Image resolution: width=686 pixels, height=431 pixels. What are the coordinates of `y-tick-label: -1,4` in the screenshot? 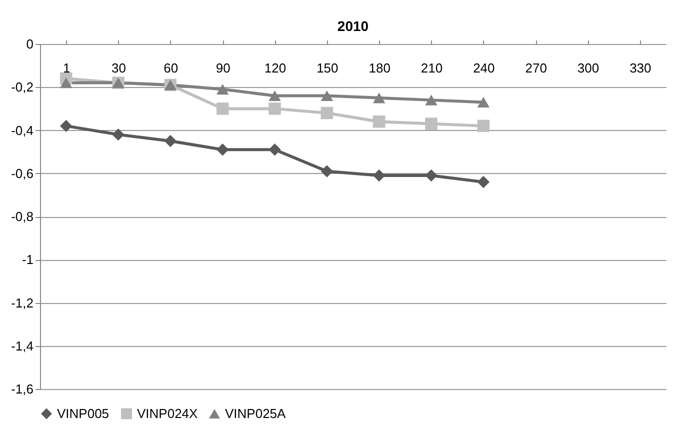 It's located at (22, 346).